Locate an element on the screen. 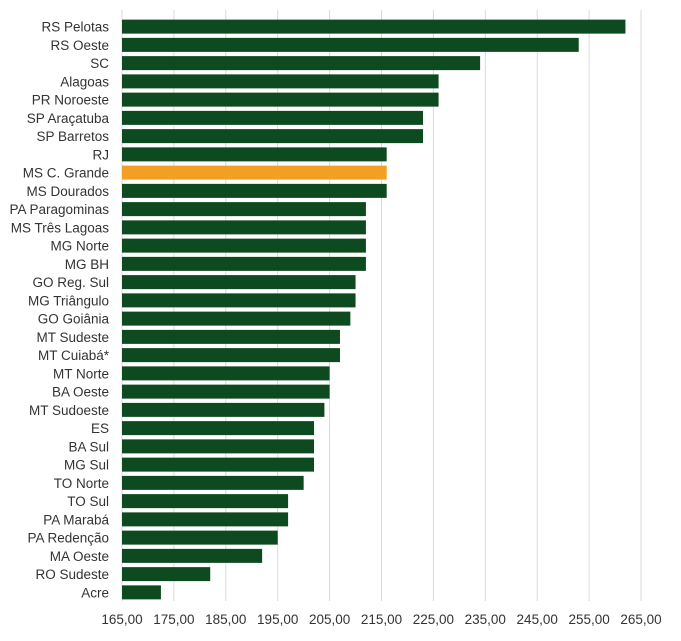  category-label: BA Oeste is located at coordinates (80, 392).